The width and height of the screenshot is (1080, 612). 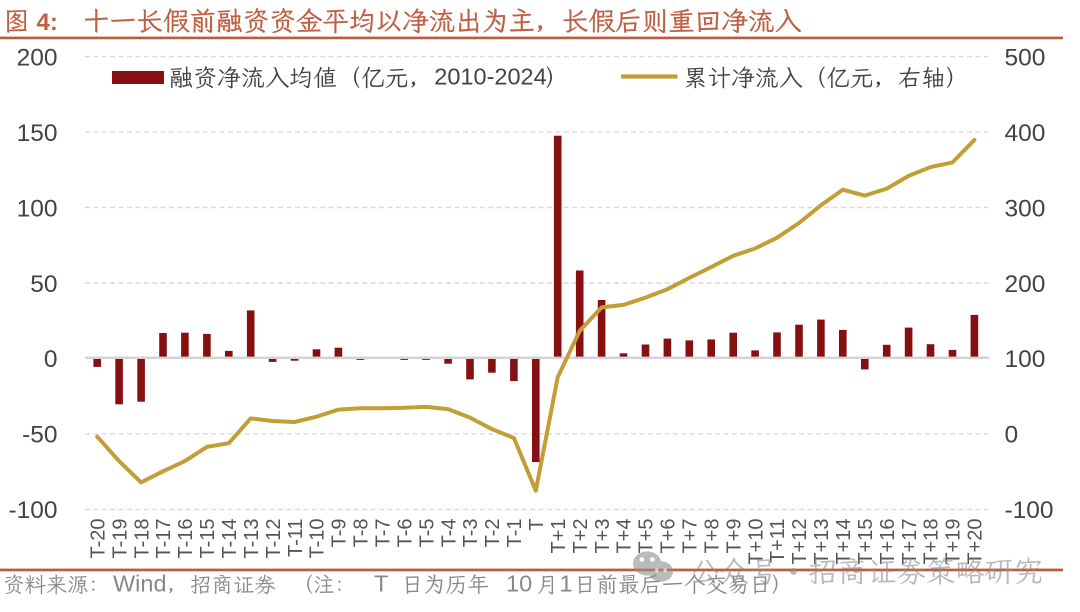 What do you see at coordinates (581, 536) in the screenshot?
I see `svg-text: T+2` at bounding box center [581, 536].